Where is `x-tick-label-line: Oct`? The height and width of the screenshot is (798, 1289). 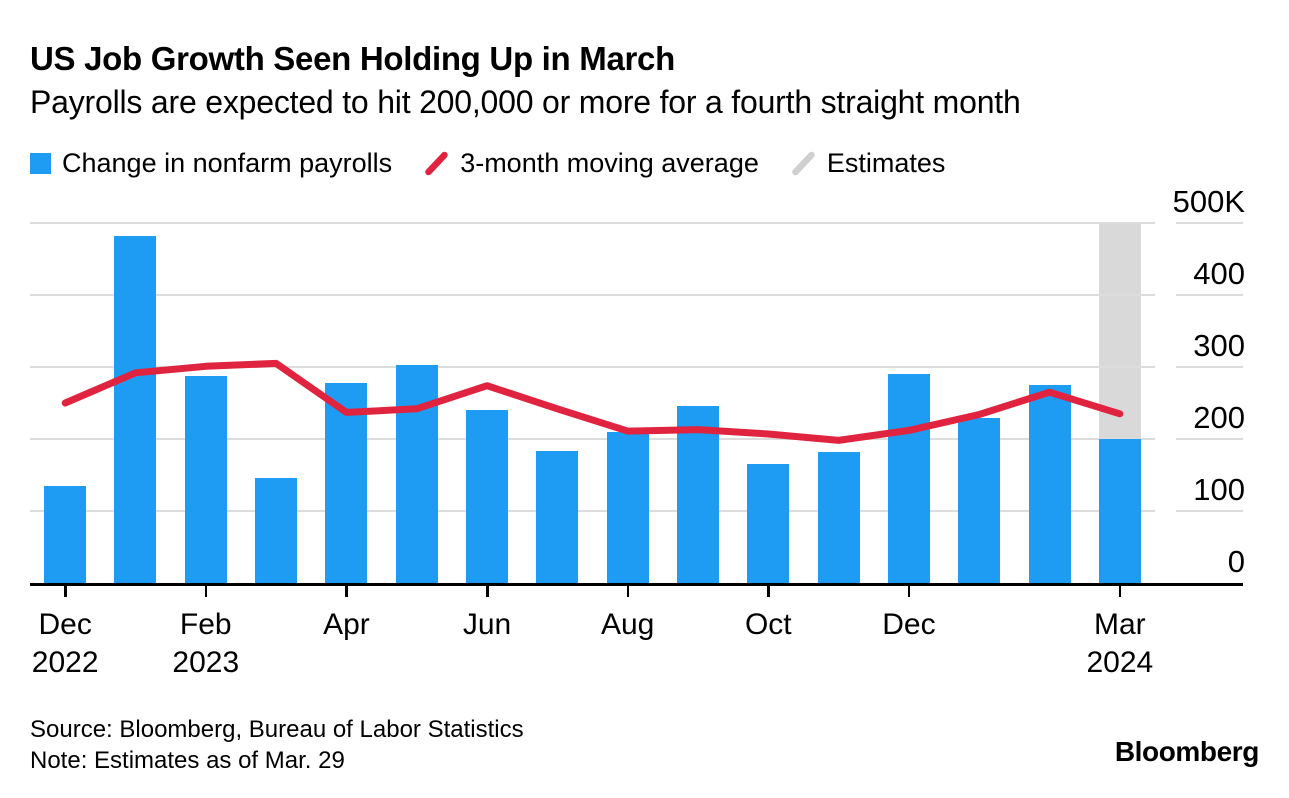
x-tick-label-line: Oct is located at coordinates (768, 624).